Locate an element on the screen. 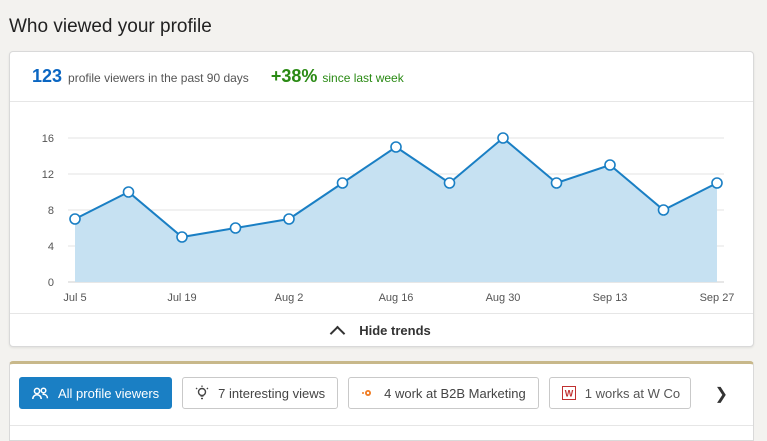  x-tick-label: Aug 2 is located at coordinates (289, 298).